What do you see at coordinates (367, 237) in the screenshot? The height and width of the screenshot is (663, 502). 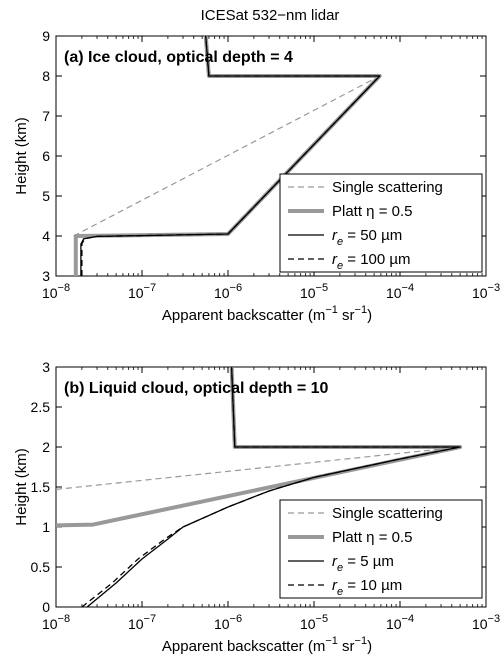 I see `legend-label: re = 50 µm` at bounding box center [367, 237].